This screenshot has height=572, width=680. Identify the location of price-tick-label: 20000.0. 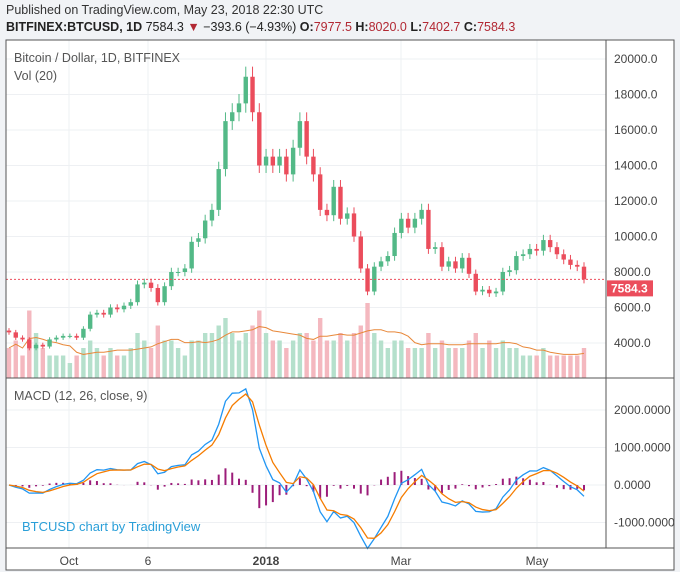
(636, 59).